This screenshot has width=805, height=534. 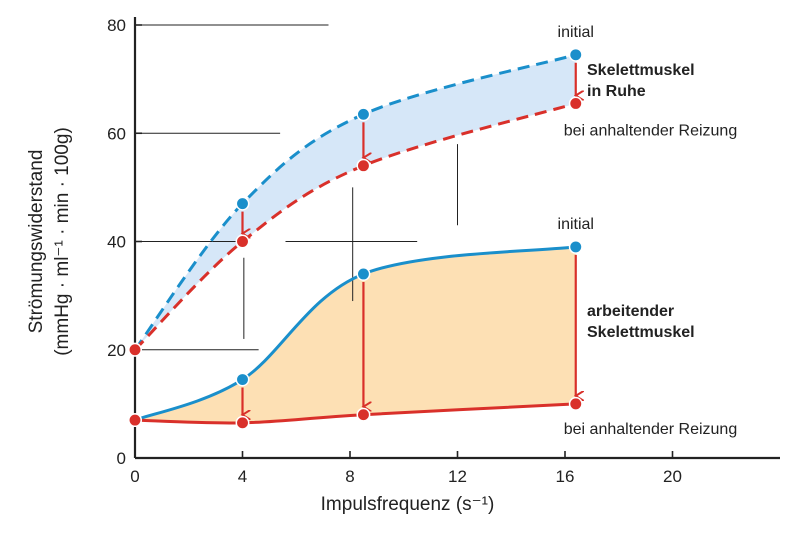 I want to click on x-axis-title: Impulsfrequenz (s⁻¹), so click(x=408, y=504).